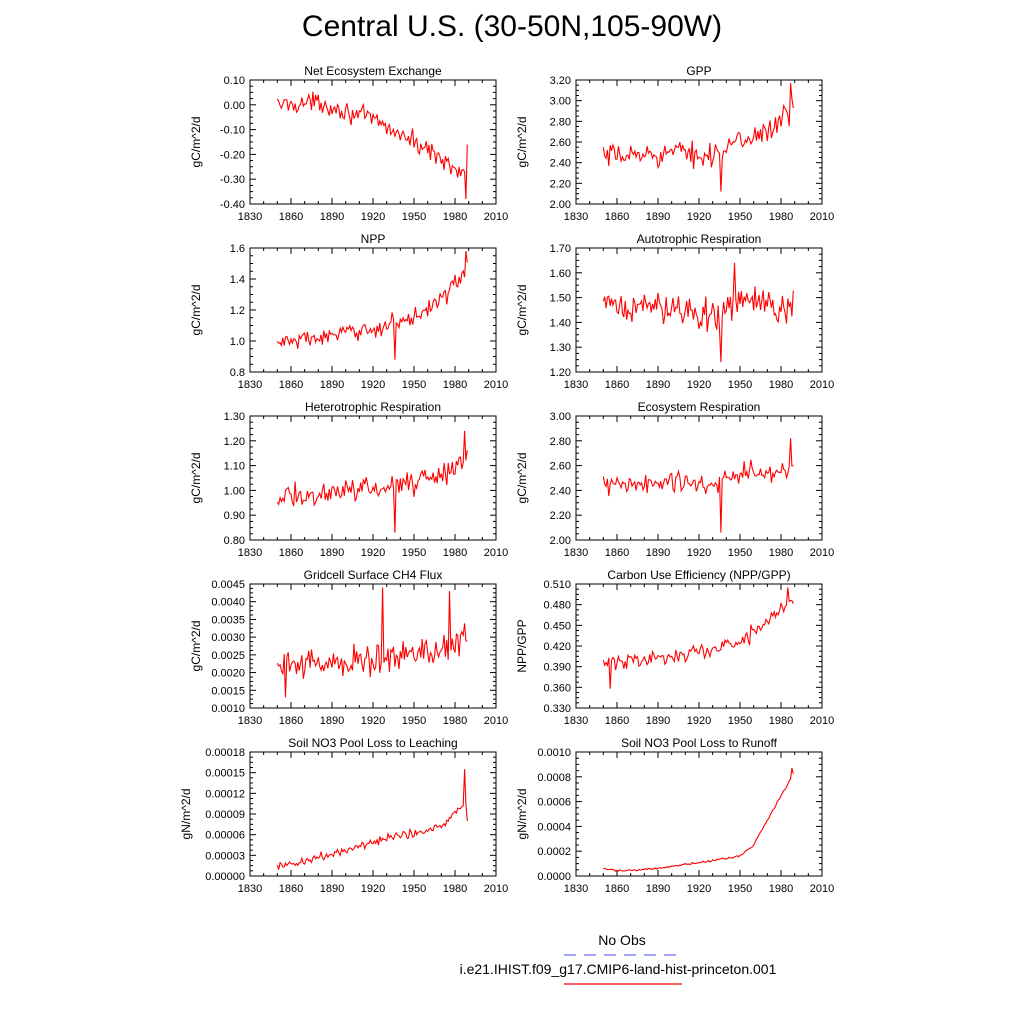 The image size is (1024, 1024). Describe the element at coordinates (228, 620) in the screenshot. I see `y-tick-label: 0.0035` at that location.